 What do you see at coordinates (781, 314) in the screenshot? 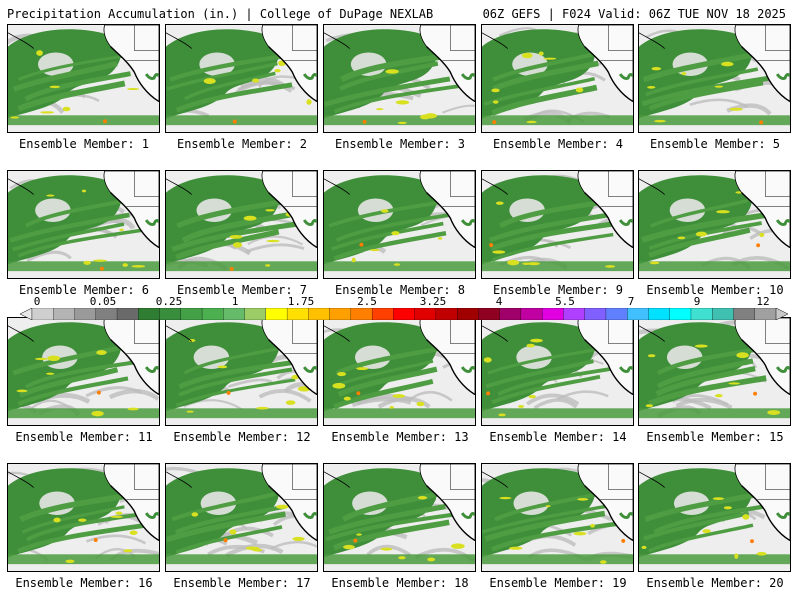
I see `colorbar-arrow-high` at bounding box center [781, 314].